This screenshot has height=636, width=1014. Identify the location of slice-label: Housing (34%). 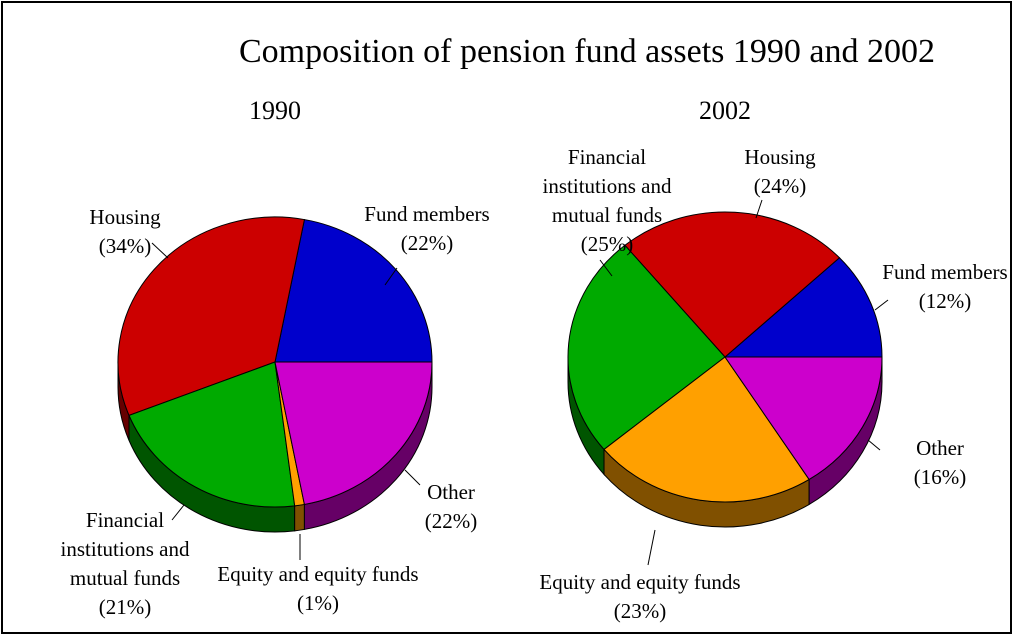
(125, 232).